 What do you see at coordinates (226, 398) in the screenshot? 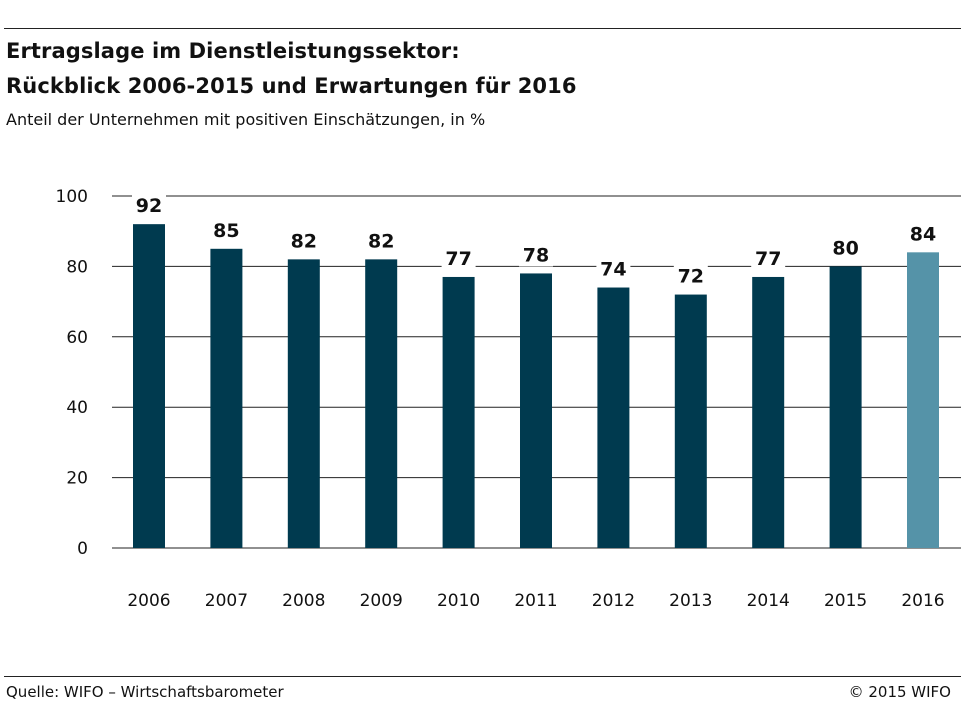
I see `bar-2007` at bounding box center [226, 398].